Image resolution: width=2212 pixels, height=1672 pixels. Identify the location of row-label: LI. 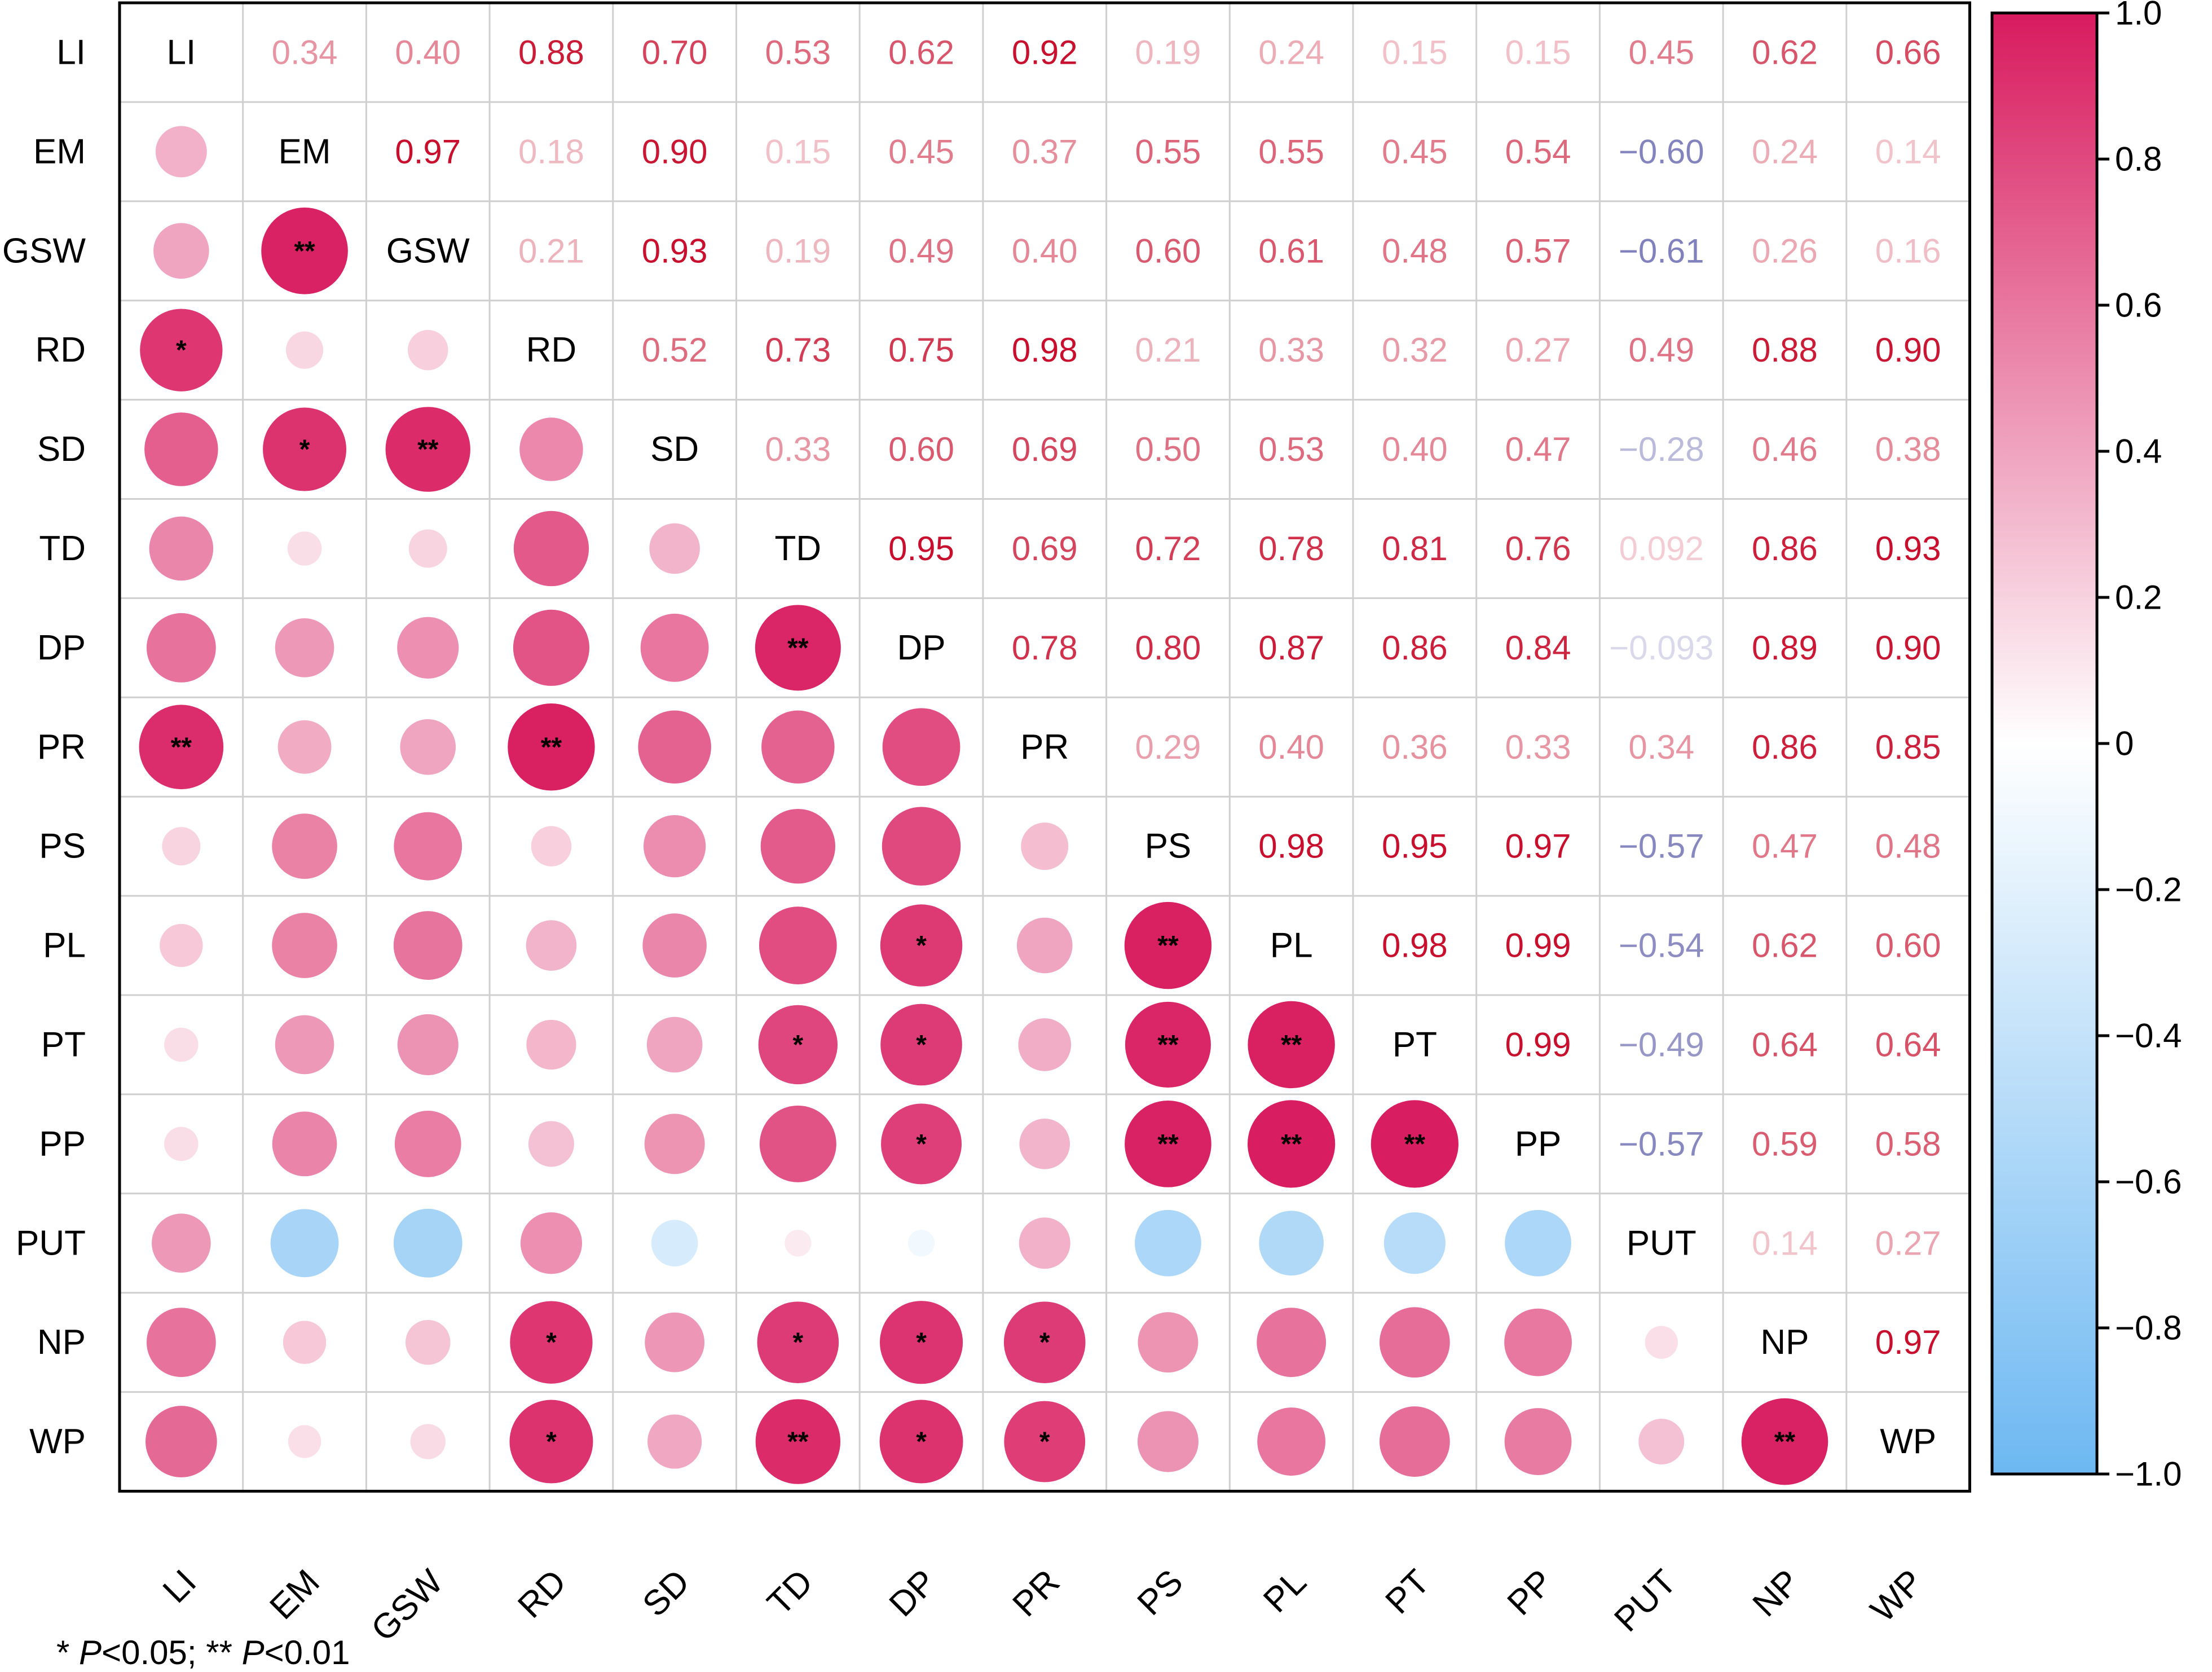
(71, 52).